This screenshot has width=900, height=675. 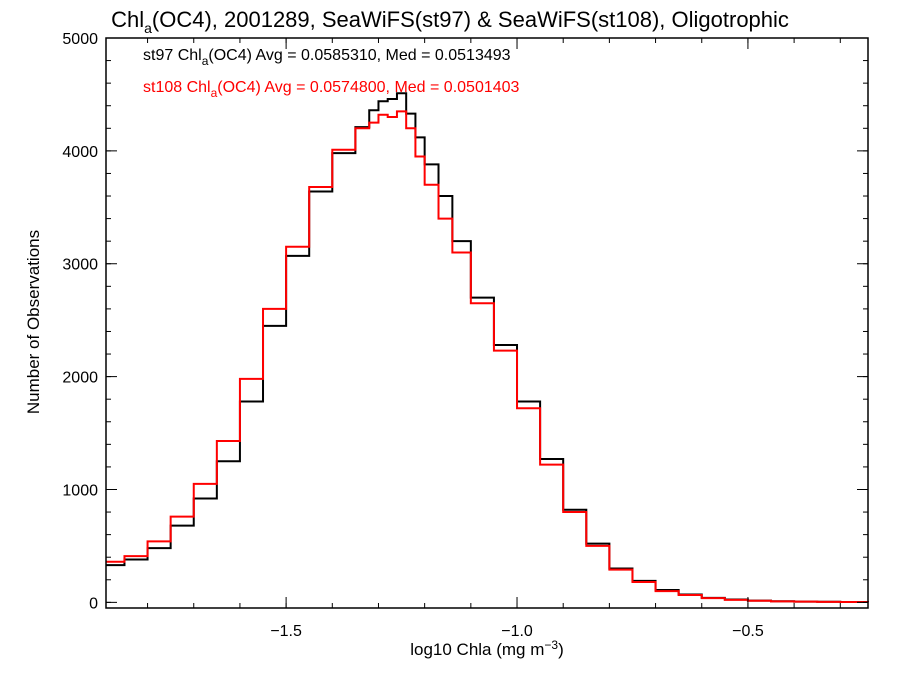 I want to click on y-tick-label: 1000, so click(x=80, y=490).